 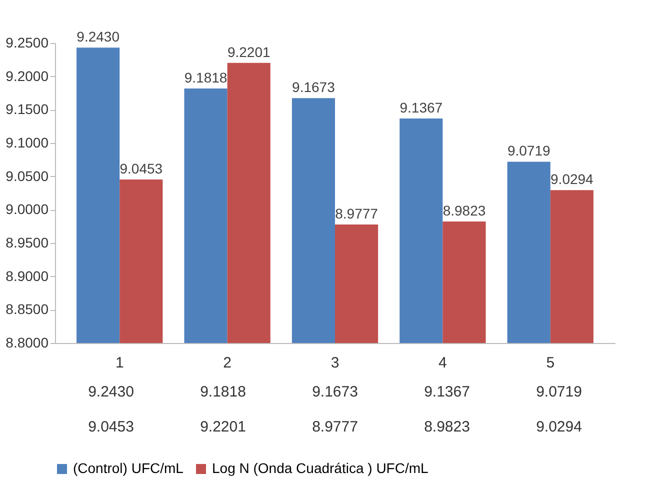 I want to click on y-tick-label: 9.1500, so click(x=27, y=109).